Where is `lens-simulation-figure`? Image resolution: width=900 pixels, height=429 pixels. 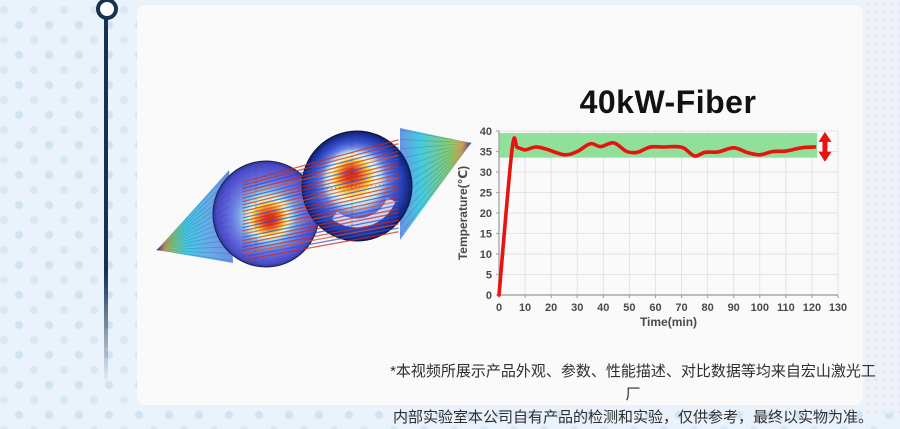
lens-simulation-figure is located at coordinates (314, 198).